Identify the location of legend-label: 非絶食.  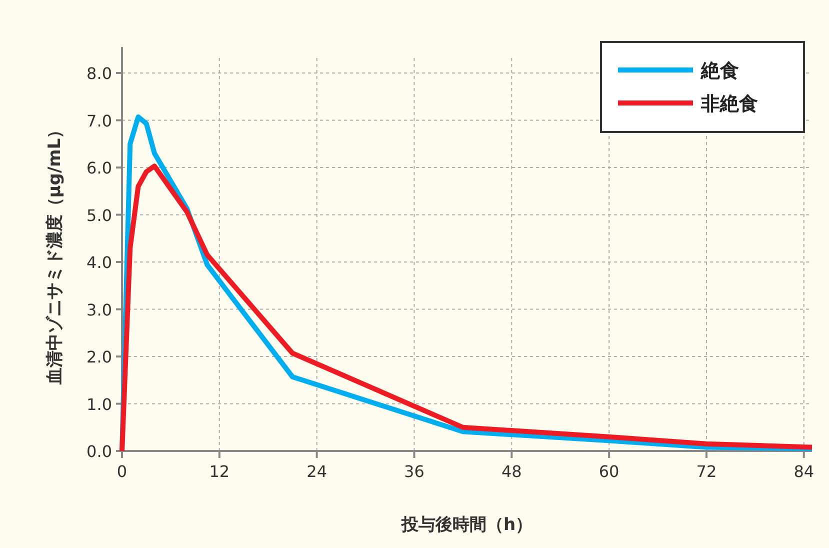
(729, 104).